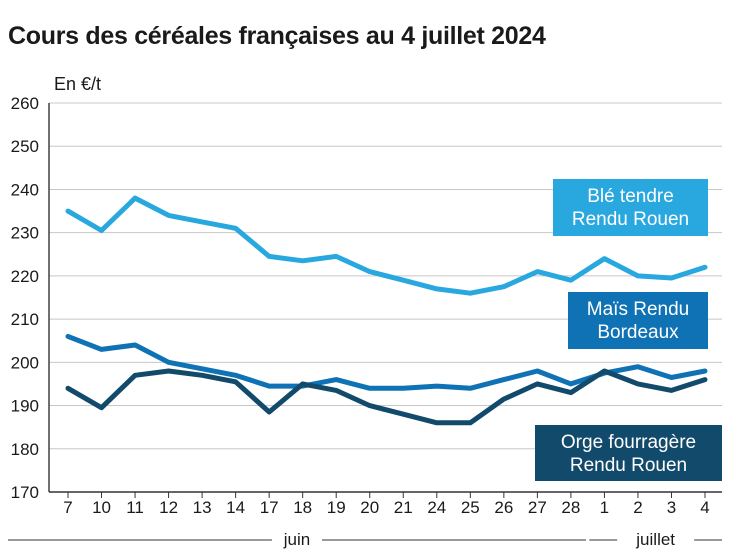 The image size is (747, 558). I want to click on y-tick-label: 180, so click(25, 449).